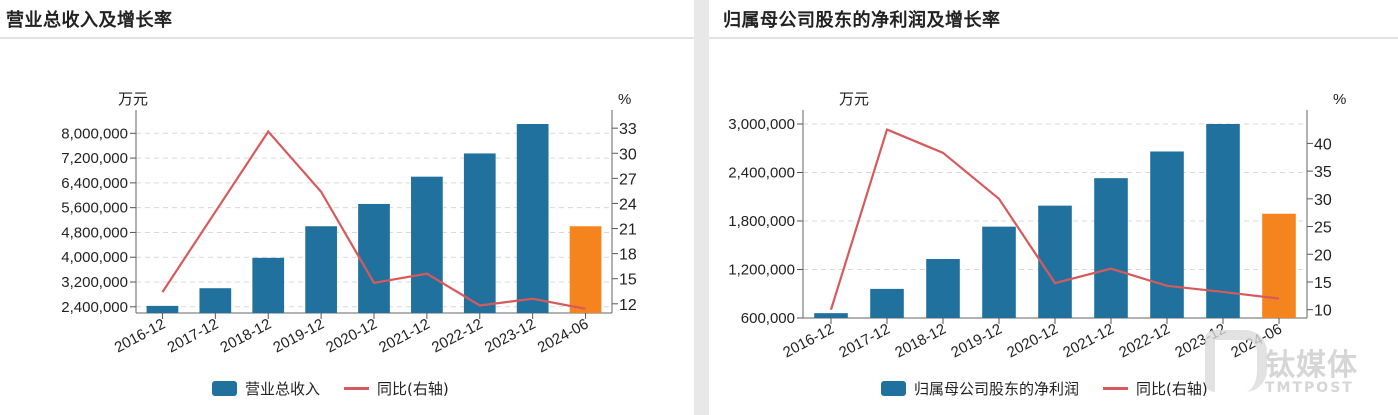  Describe the element at coordinates (628, 179) in the screenshot. I see `right-axis-tick: 27` at that location.